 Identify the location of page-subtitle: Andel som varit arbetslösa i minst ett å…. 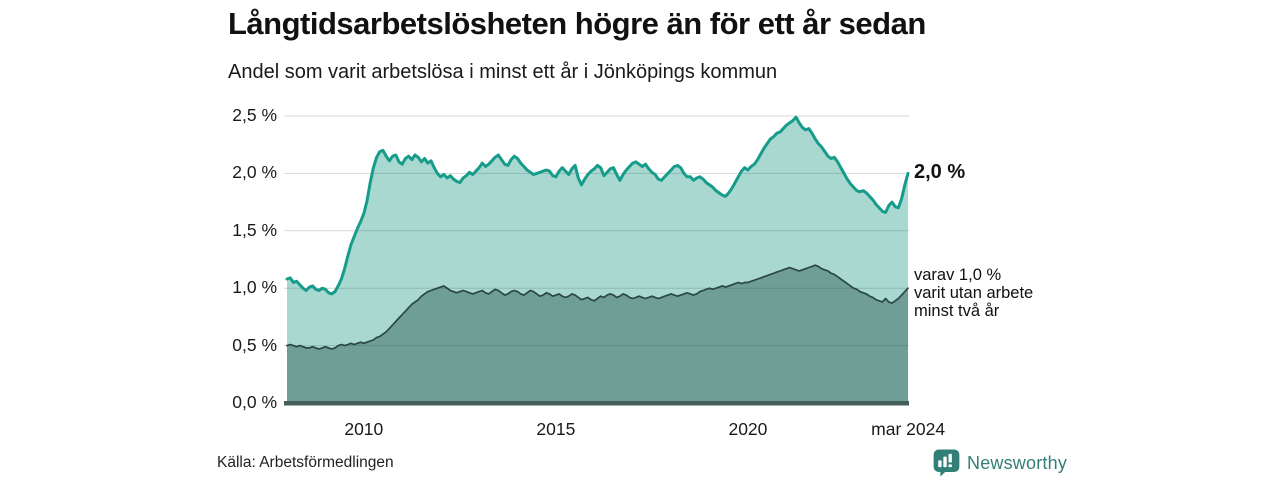
(503, 72).